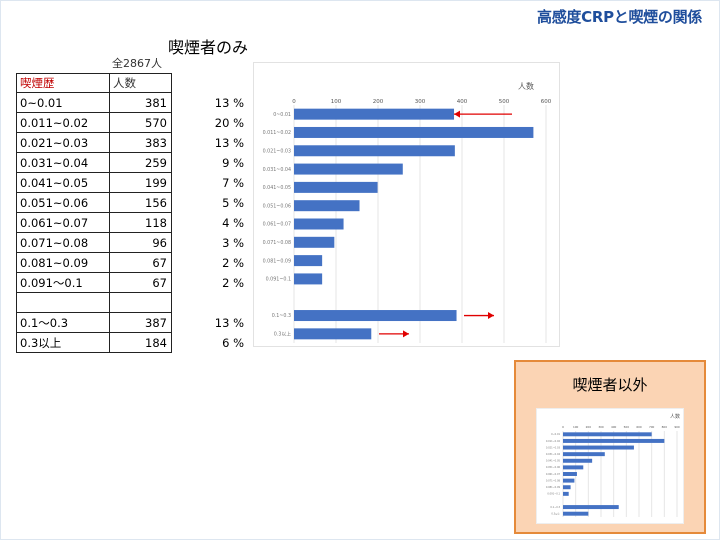  What do you see at coordinates (220, 303) in the screenshot?
I see `percentage-value` at bounding box center [220, 303].